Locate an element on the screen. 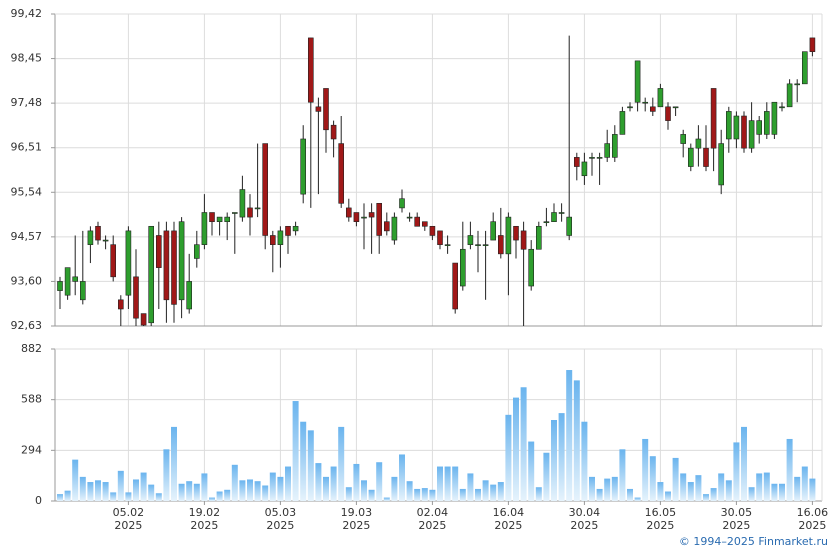 Image resolution: width=840 pixels, height=550 pixels. x-tick-label: 16.05 2025 is located at coordinates (660, 519).